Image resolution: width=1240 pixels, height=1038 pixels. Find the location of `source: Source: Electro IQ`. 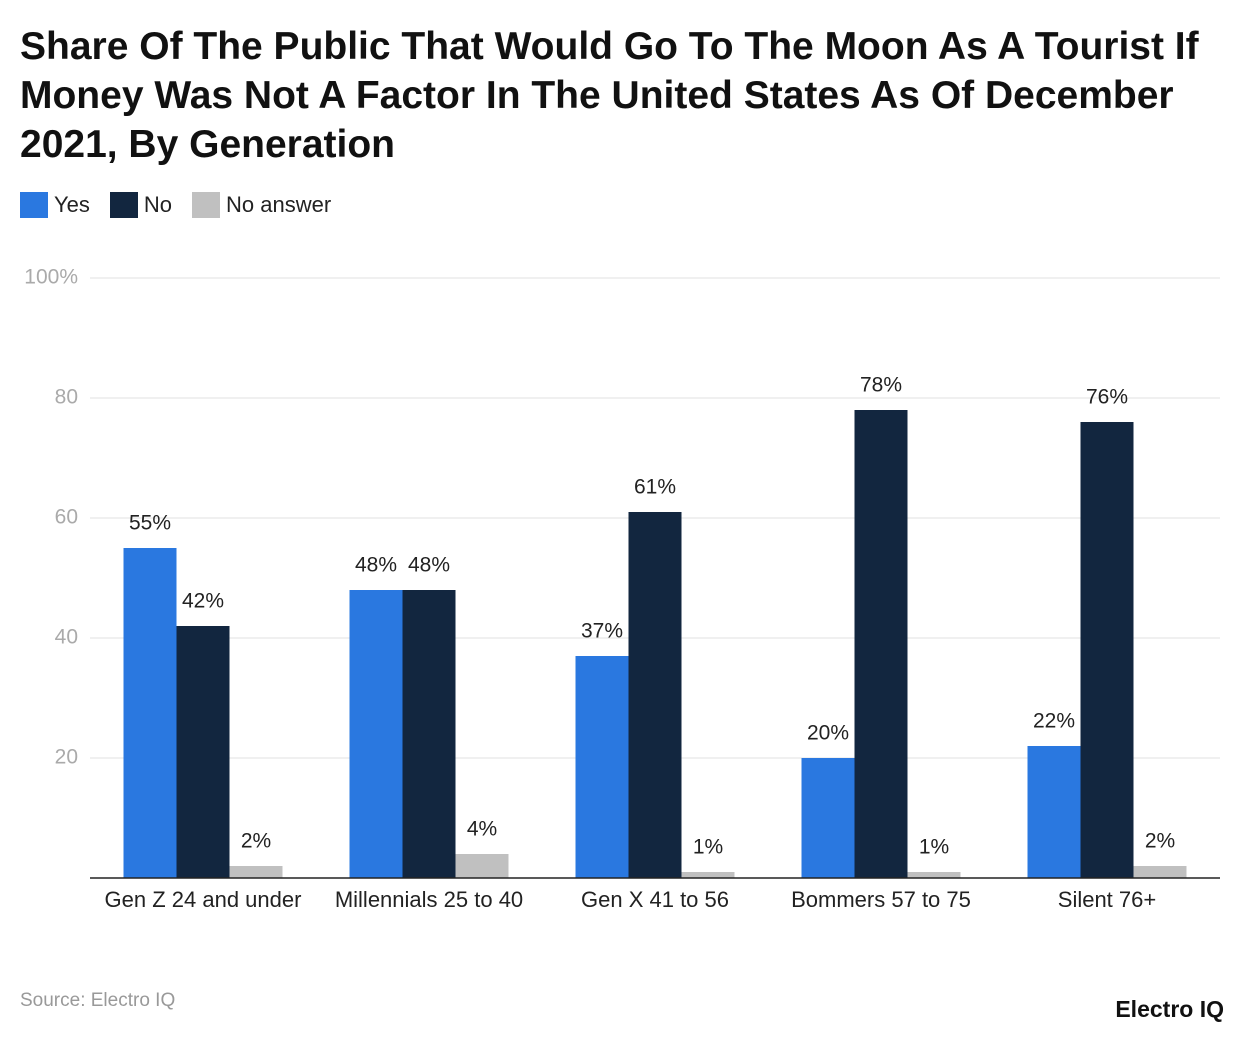

source: Source: Electro IQ is located at coordinates (98, 1000).